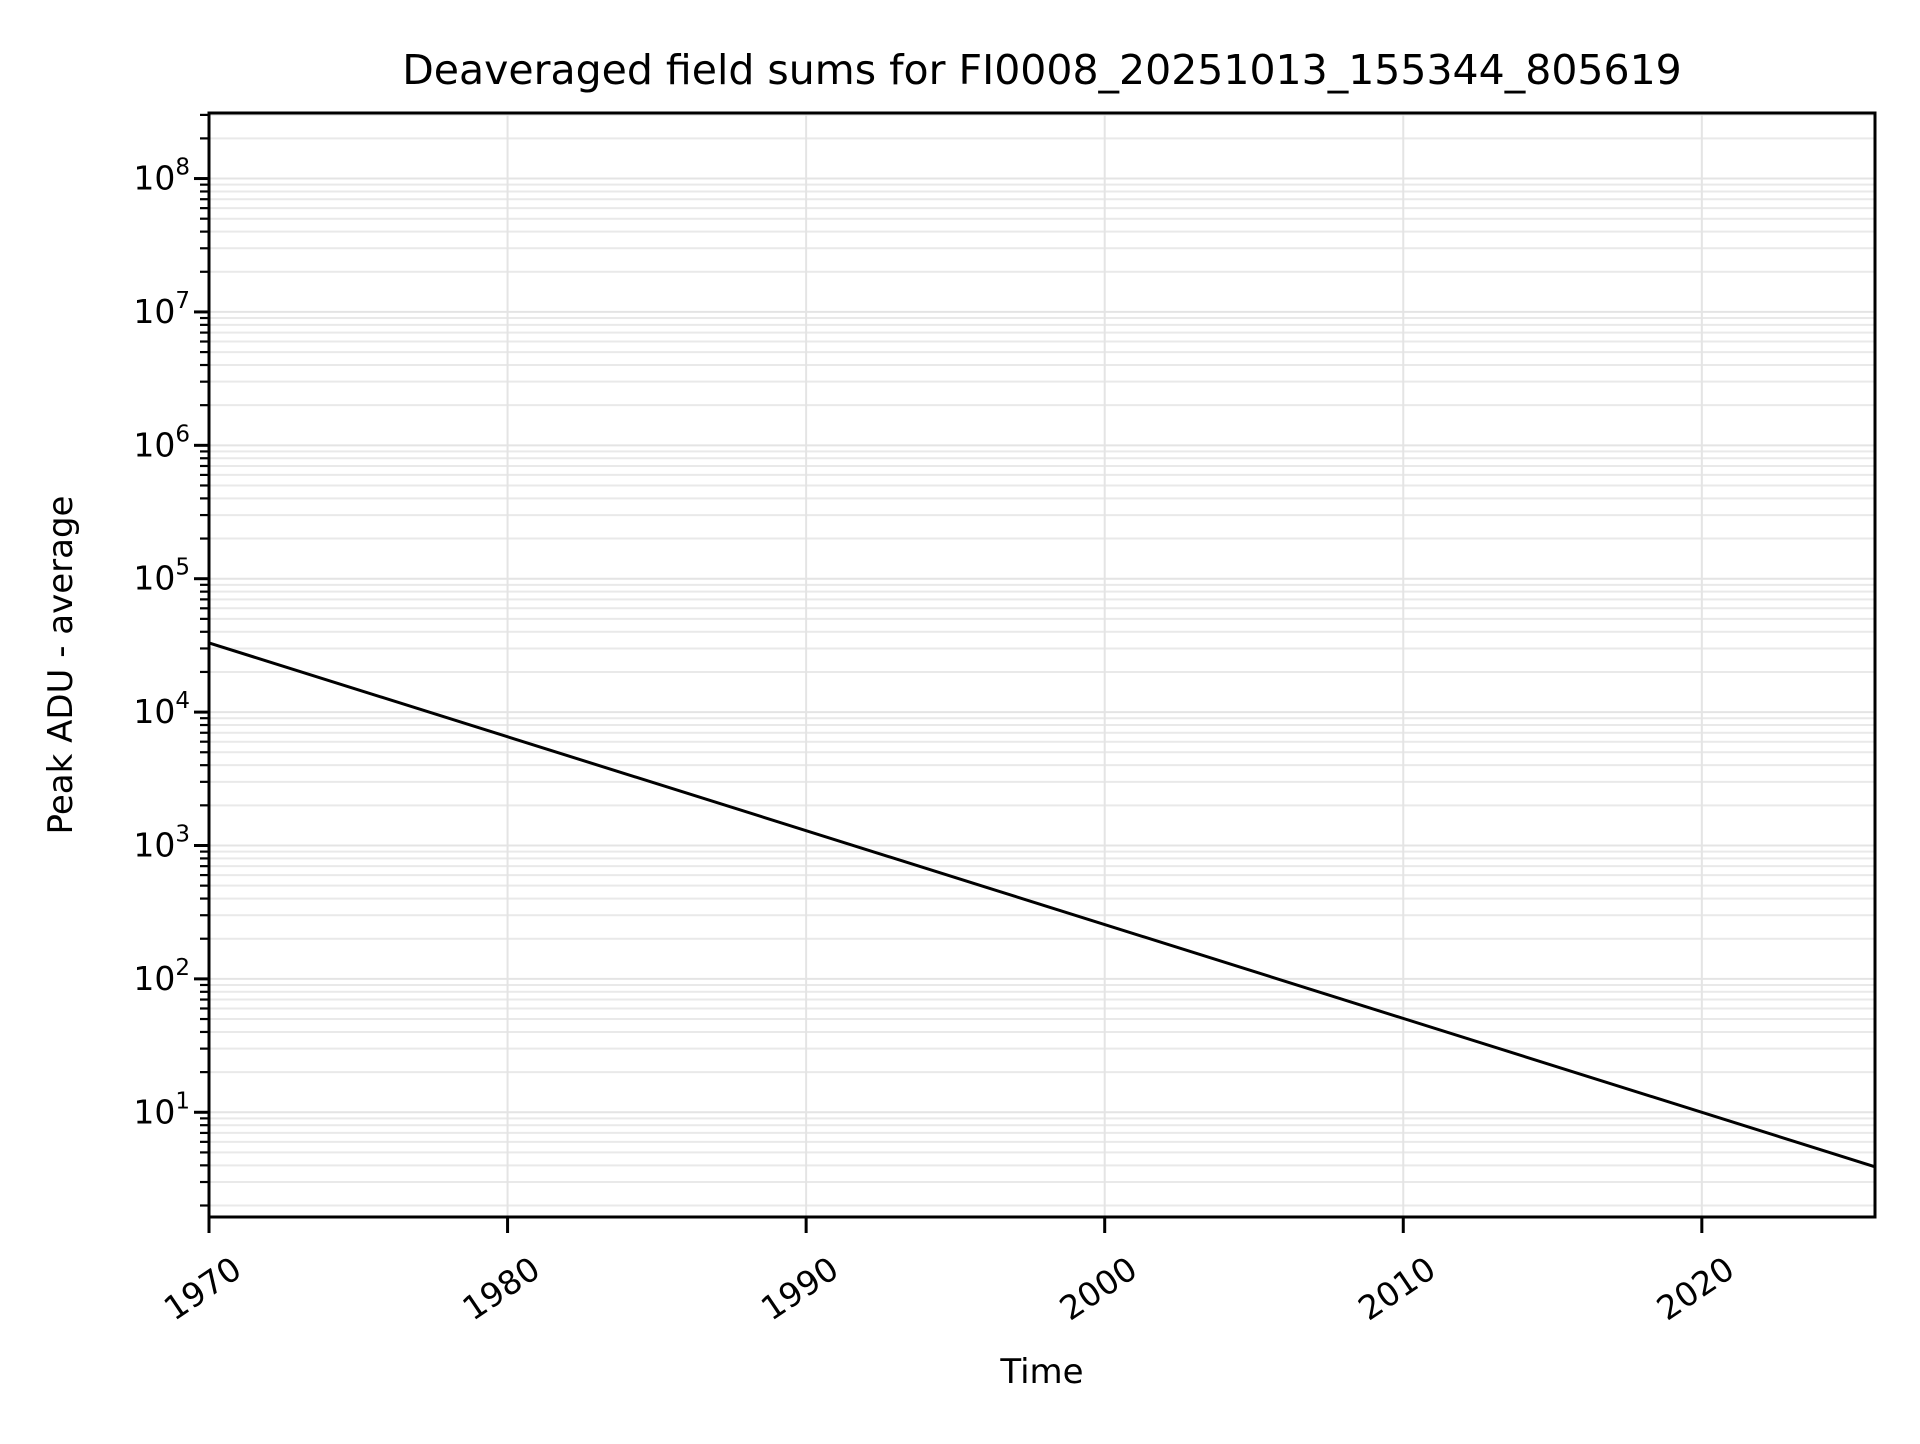 The width and height of the screenshot is (1920, 1444). Describe the element at coordinates (161, 176) in the screenshot. I see `y-tick-label: 108` at that location.